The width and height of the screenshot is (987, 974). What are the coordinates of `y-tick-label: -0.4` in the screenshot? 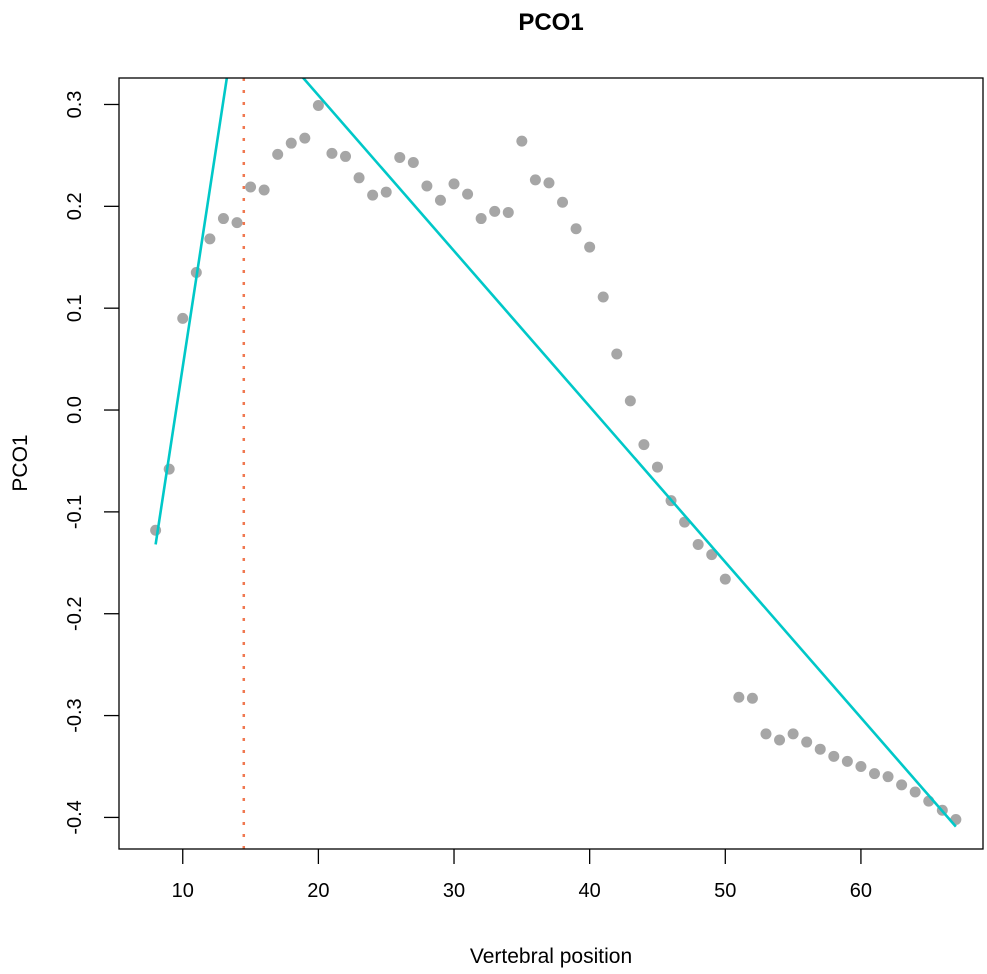 It's located at (75, 817).